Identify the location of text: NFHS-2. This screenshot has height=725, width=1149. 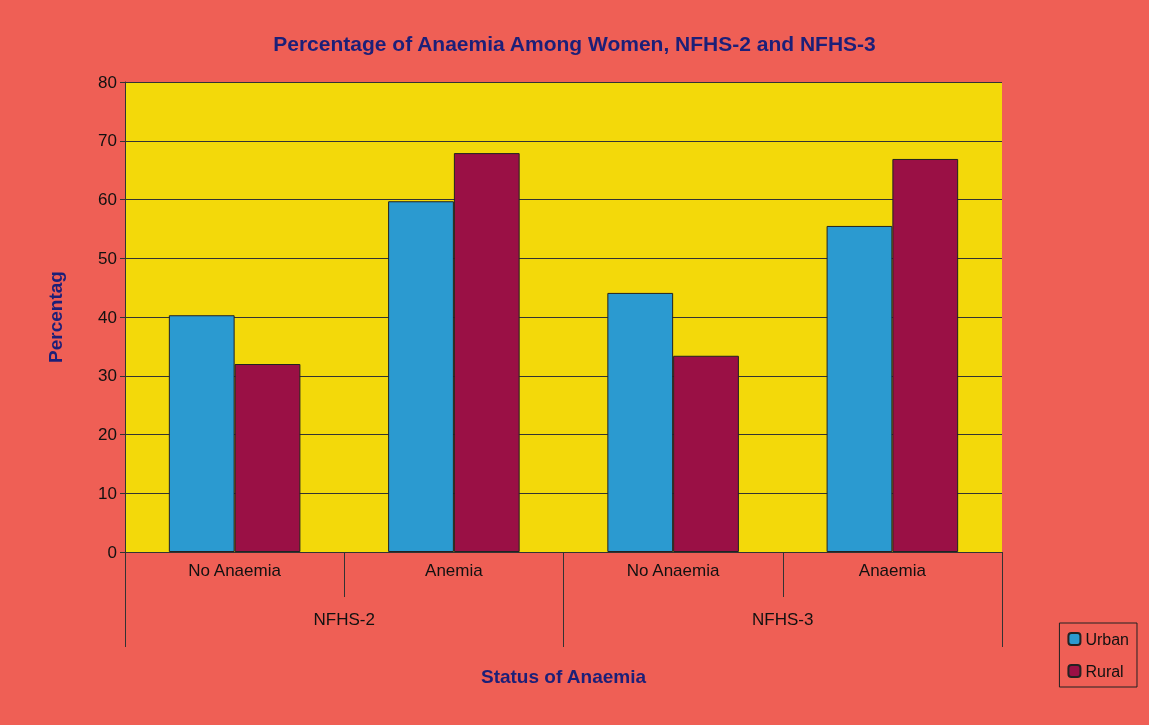
(344, 619).